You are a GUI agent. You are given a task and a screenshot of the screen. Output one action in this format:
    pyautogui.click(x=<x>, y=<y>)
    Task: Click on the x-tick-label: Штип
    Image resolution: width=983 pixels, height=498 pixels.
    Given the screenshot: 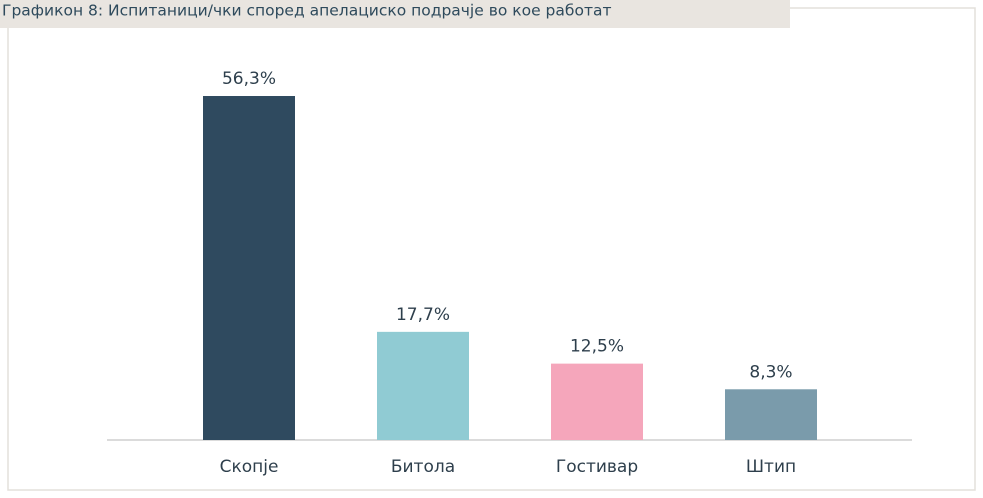 What is the action you would take?
    pyautogui.click(x=771, y=467)
    